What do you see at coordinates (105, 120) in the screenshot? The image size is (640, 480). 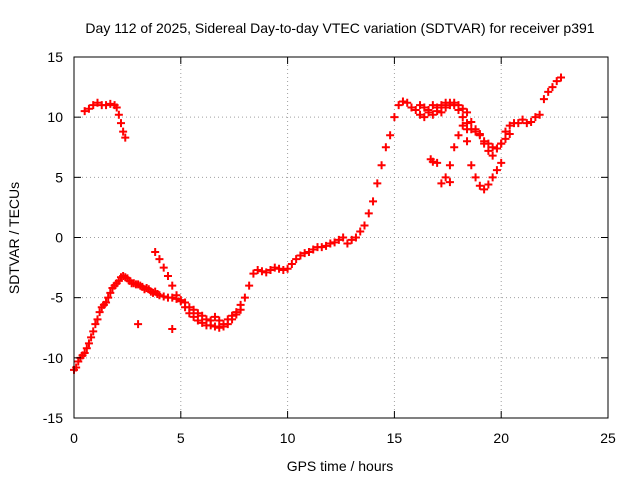 I see `series-early-arc` at bounding box center [105, 120].